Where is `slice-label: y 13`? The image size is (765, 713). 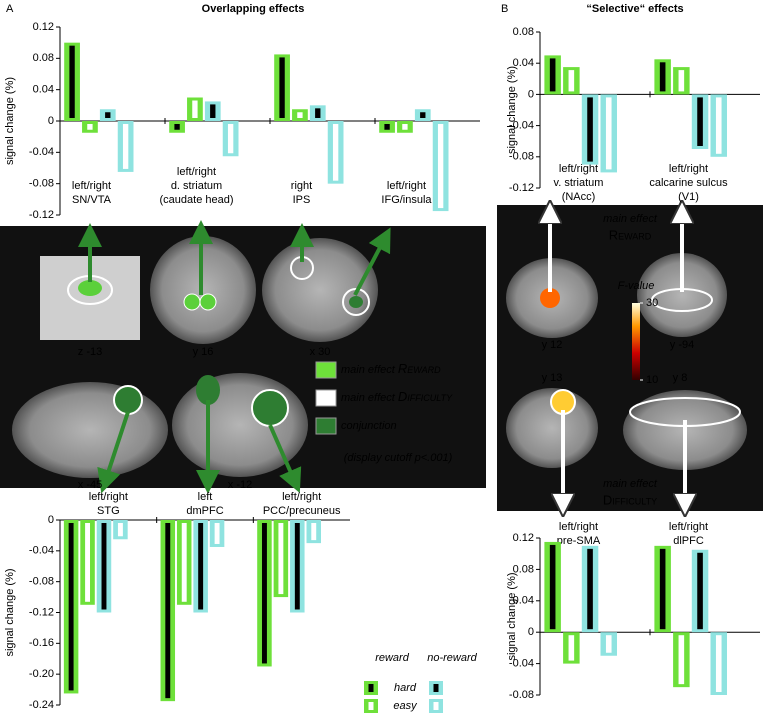 slice-label: y 13 is located at coordinates (552, 378).